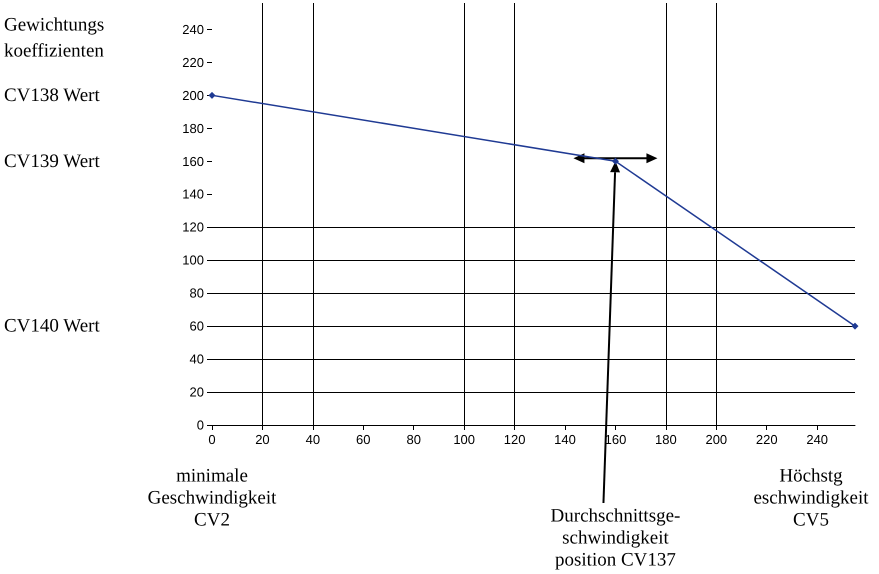  Describe the element at coordinates (213, 498) in the screenshot. I see `text: minimale Geschwindigkeit CV2` at that location.